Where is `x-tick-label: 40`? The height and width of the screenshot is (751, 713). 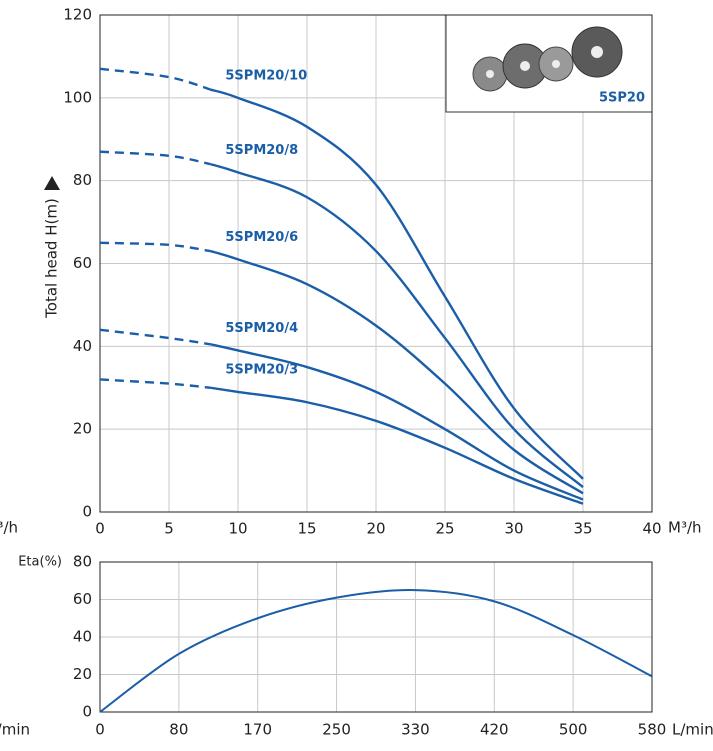
x-tick-label: 40 is located at coordinates (651, 529).